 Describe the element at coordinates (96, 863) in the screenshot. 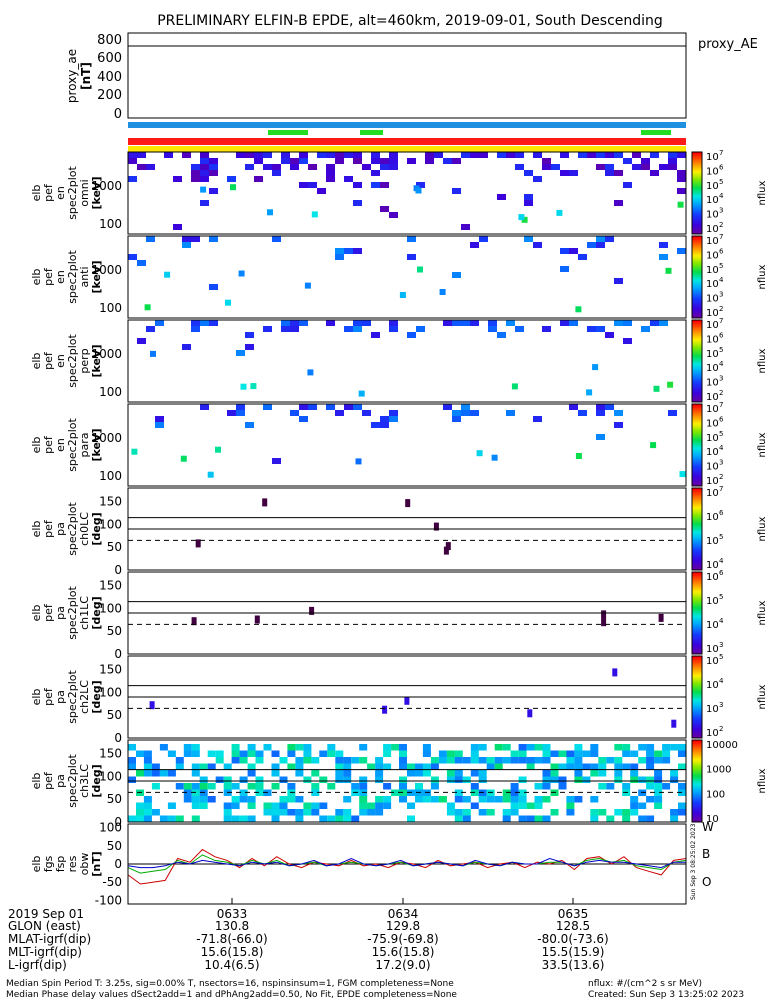

I see `panel-ylabel: [nT]` at that location.